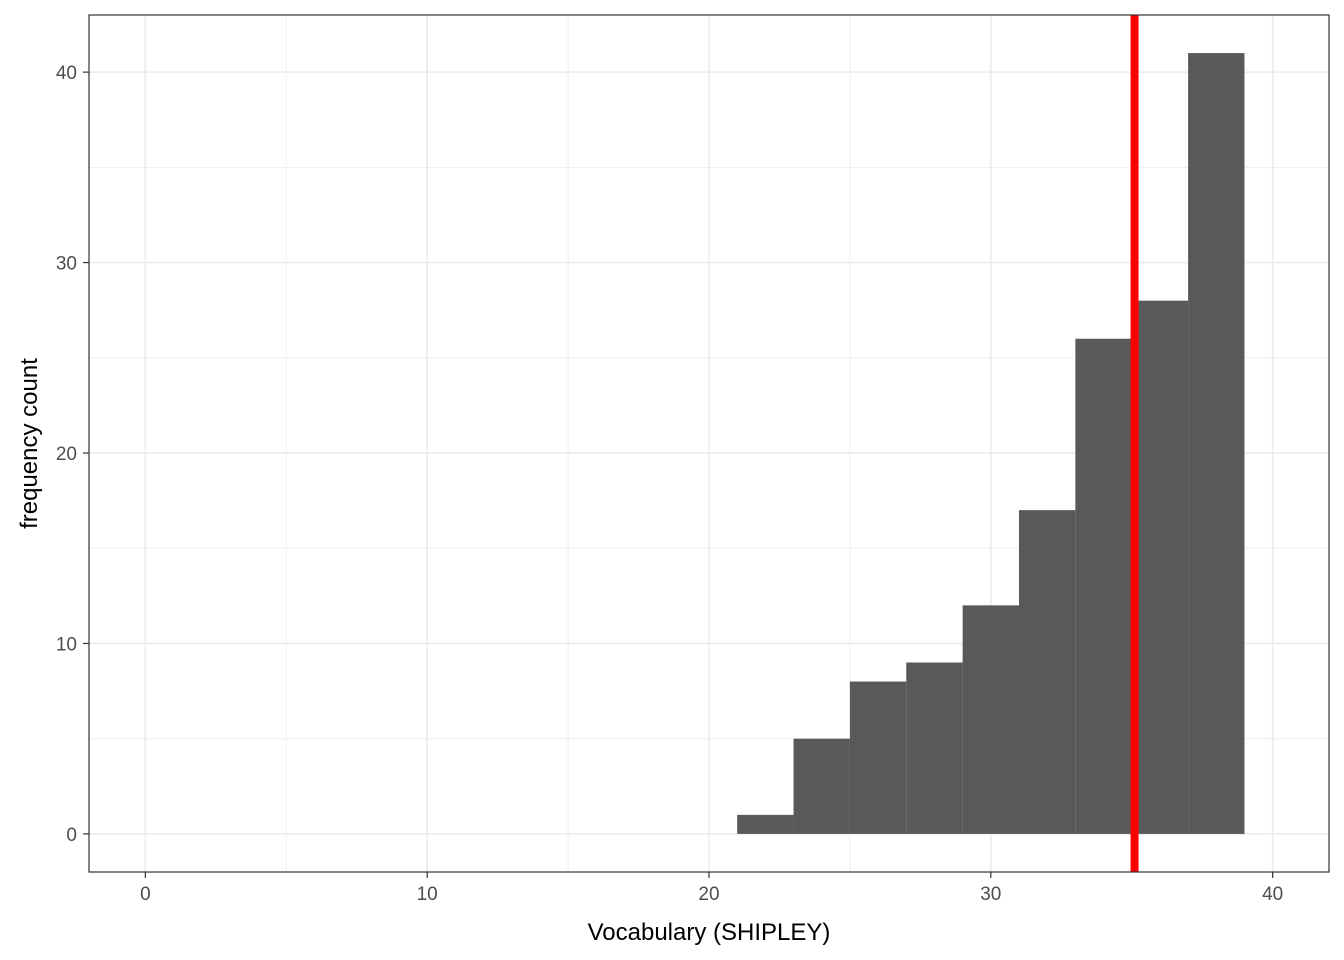 The width and height of the screenshot is (1344, 960). Describe the element at coordinates (1272, 894) in the screenshot. I see `x-tick-label: 40` at that location.